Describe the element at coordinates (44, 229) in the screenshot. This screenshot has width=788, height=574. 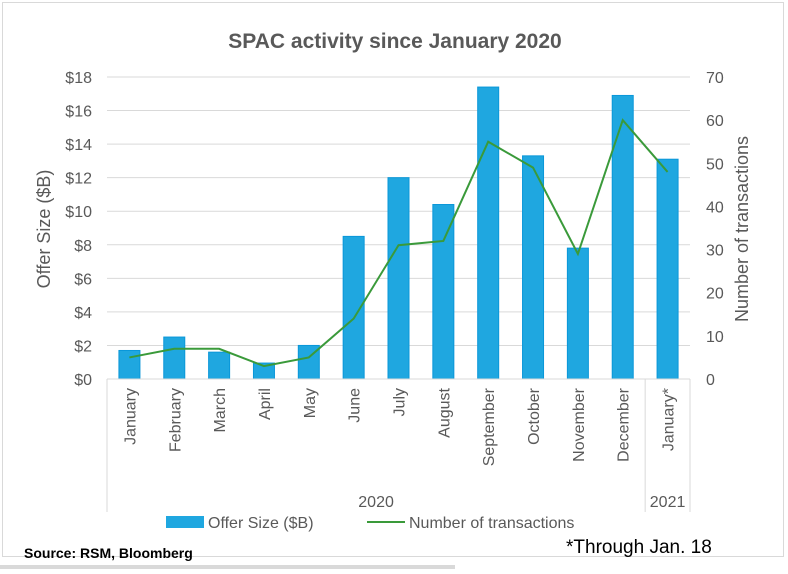
I see `y-axis-label-left: Offer Size ($B)` at that location.